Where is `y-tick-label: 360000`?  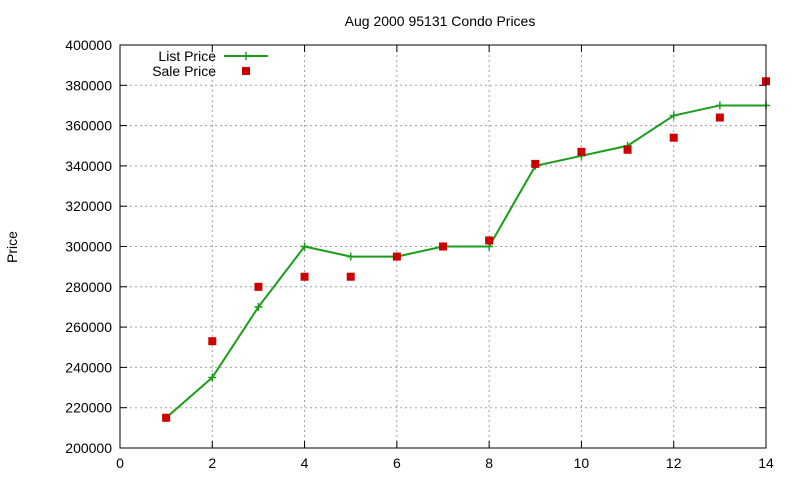 y-tick-label: 360000 is located at coordinates (88, 126).